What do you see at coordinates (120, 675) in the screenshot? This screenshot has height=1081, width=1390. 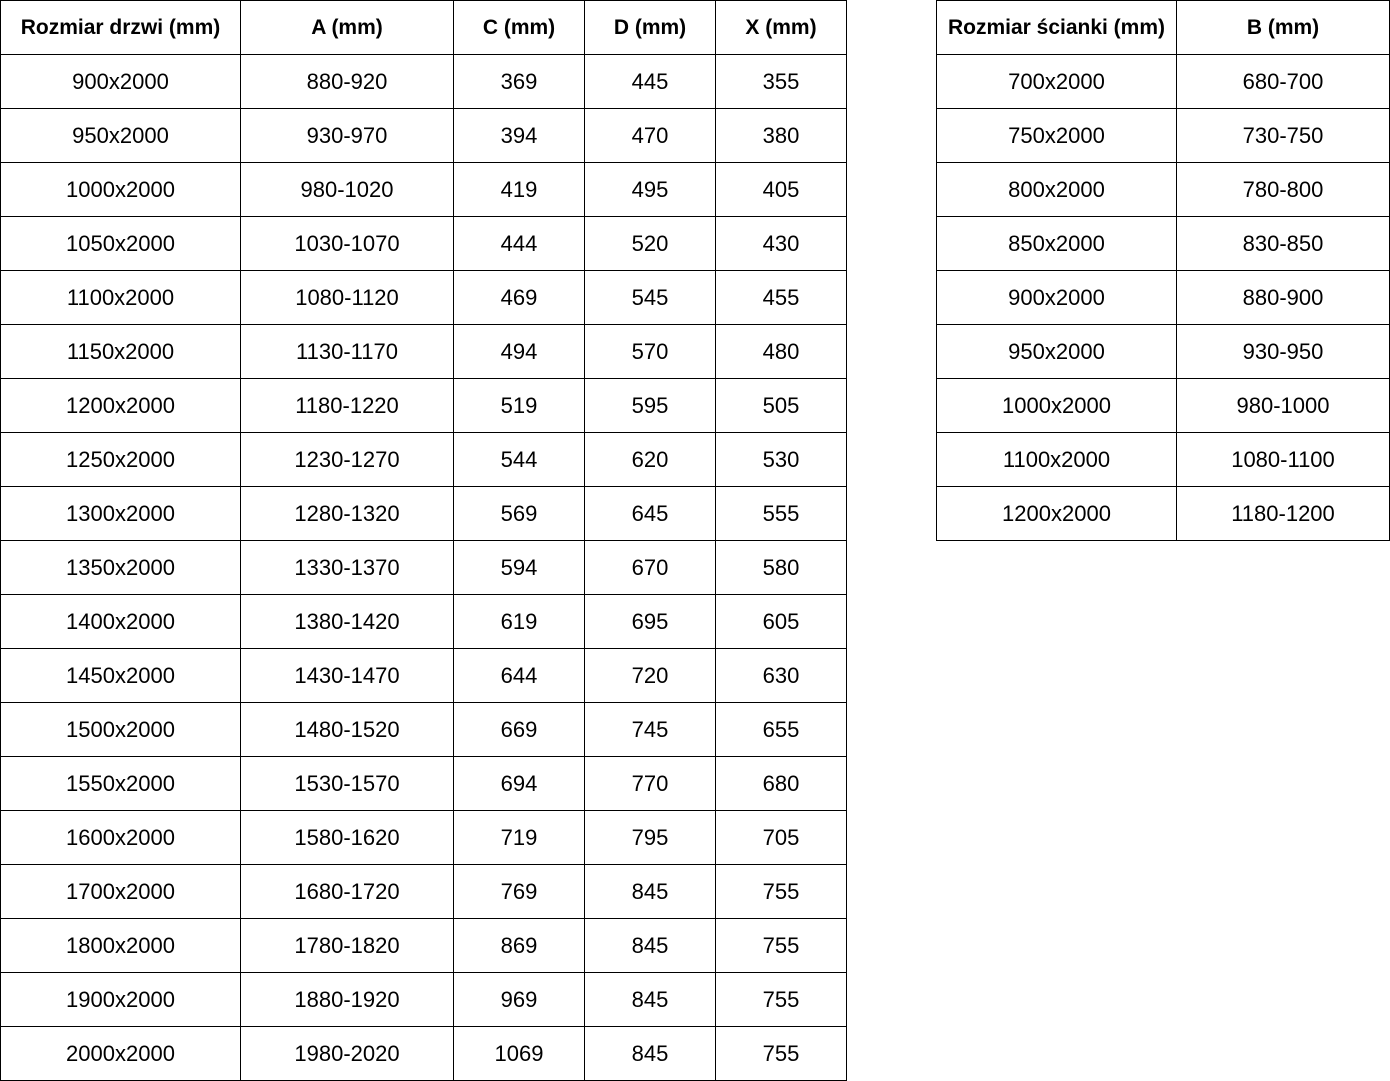 I see `table-cell: 1450x2000` at bounding box center [120, 675].